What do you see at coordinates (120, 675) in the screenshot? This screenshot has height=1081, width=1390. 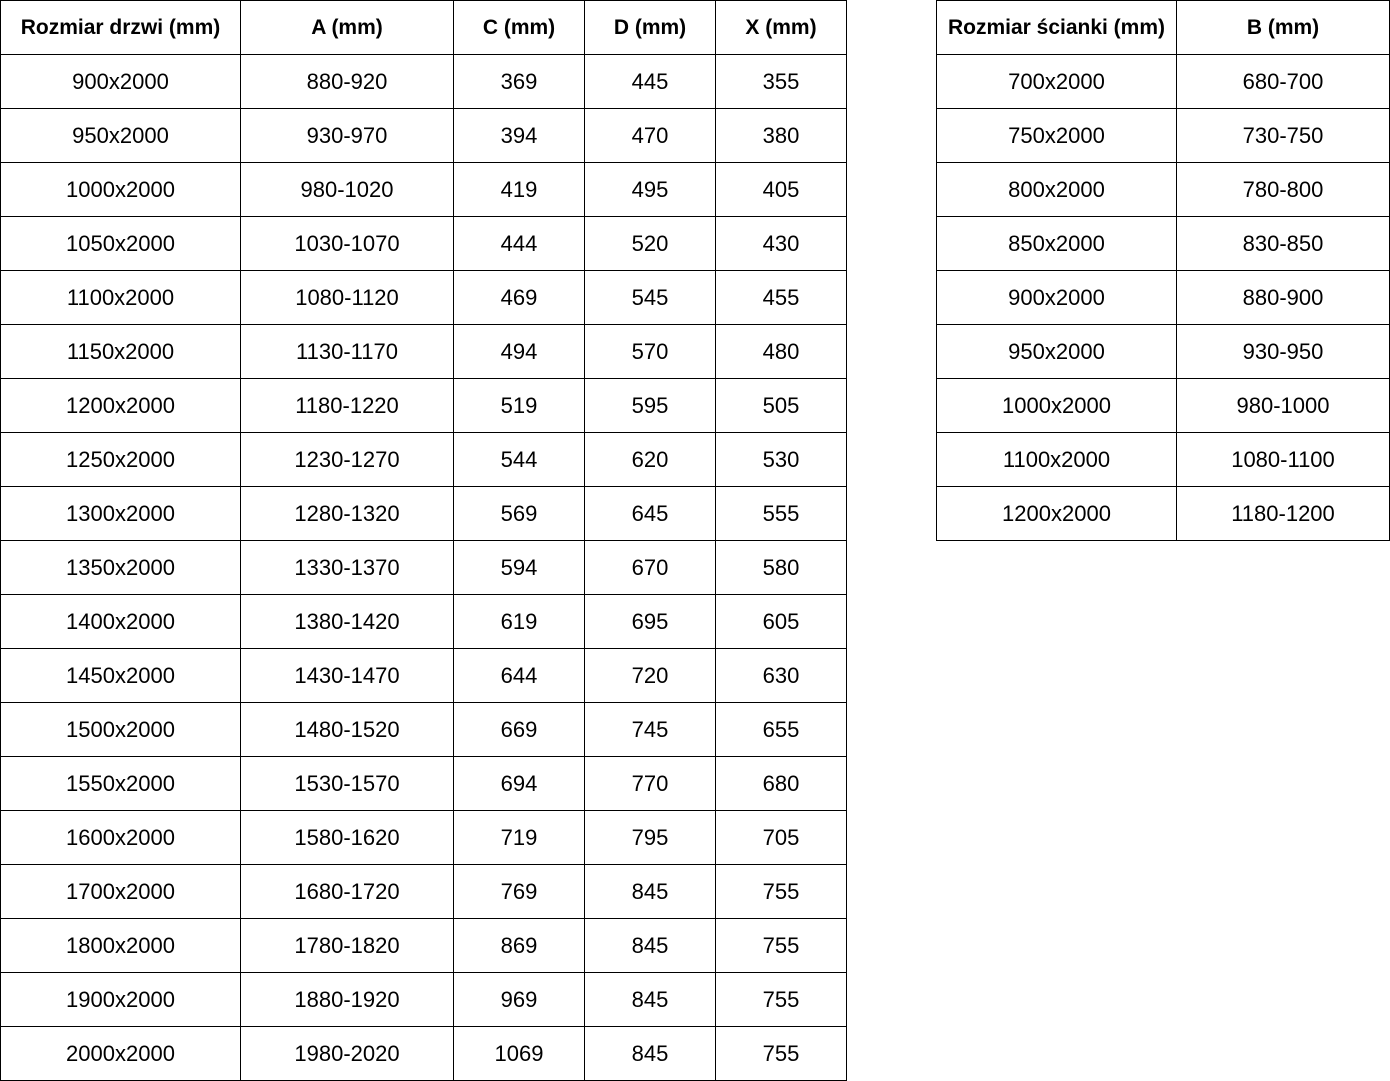 I see `table-cell: 1450x2000` at bounding box center [120, 675].